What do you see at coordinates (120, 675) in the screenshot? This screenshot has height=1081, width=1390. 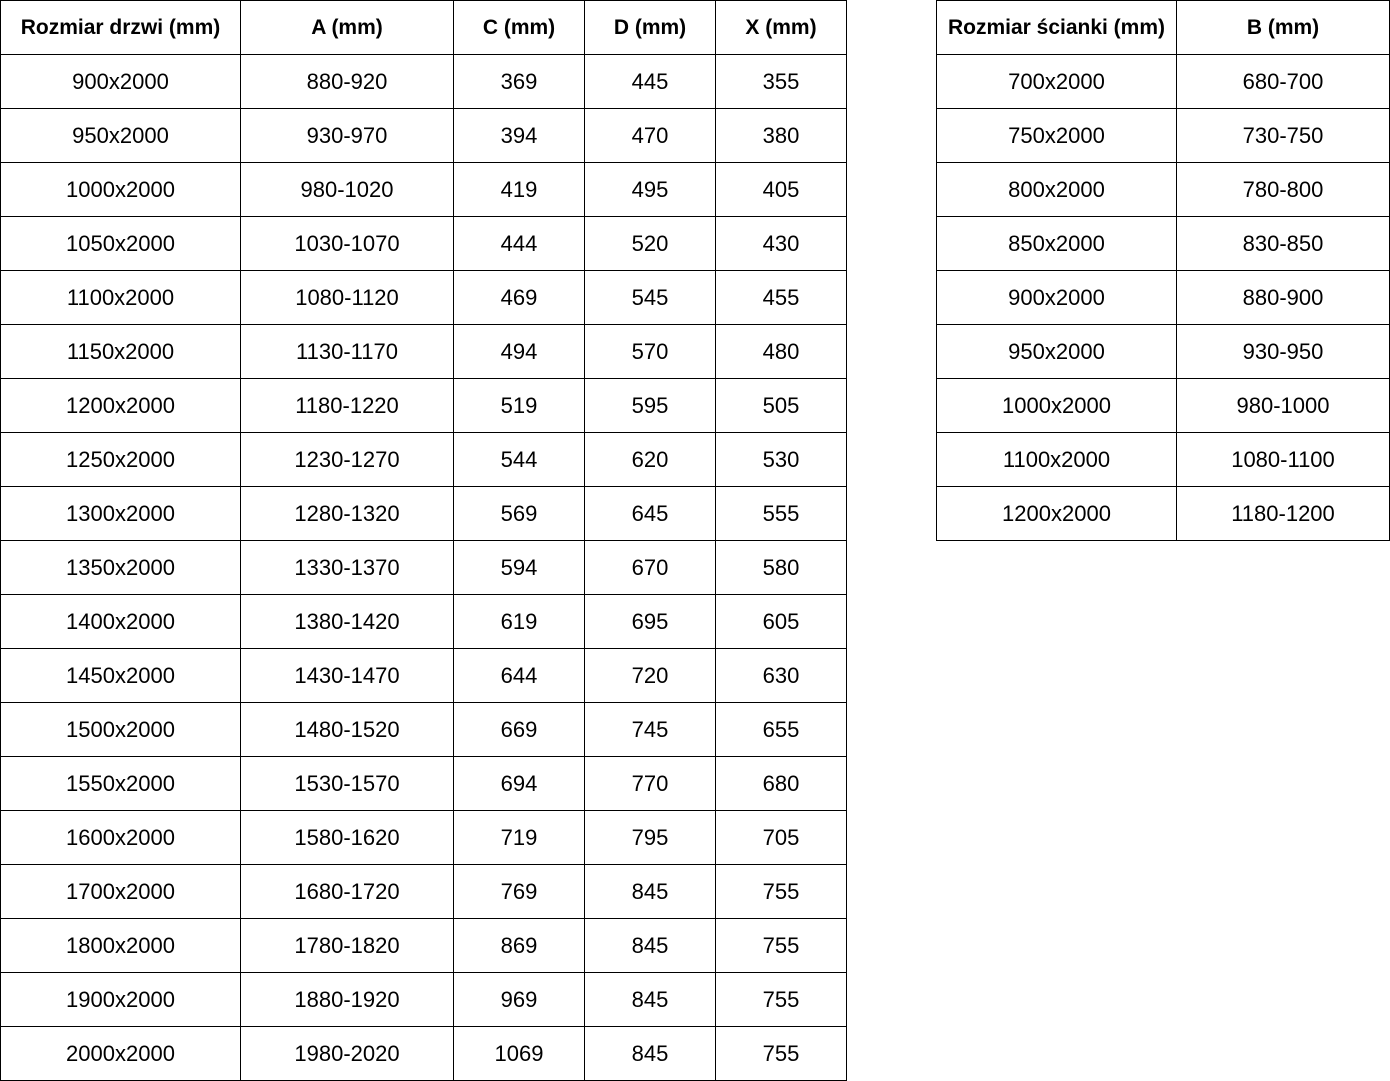 I see `table-cell: 1450x2000` at bounding box center [120, 675].